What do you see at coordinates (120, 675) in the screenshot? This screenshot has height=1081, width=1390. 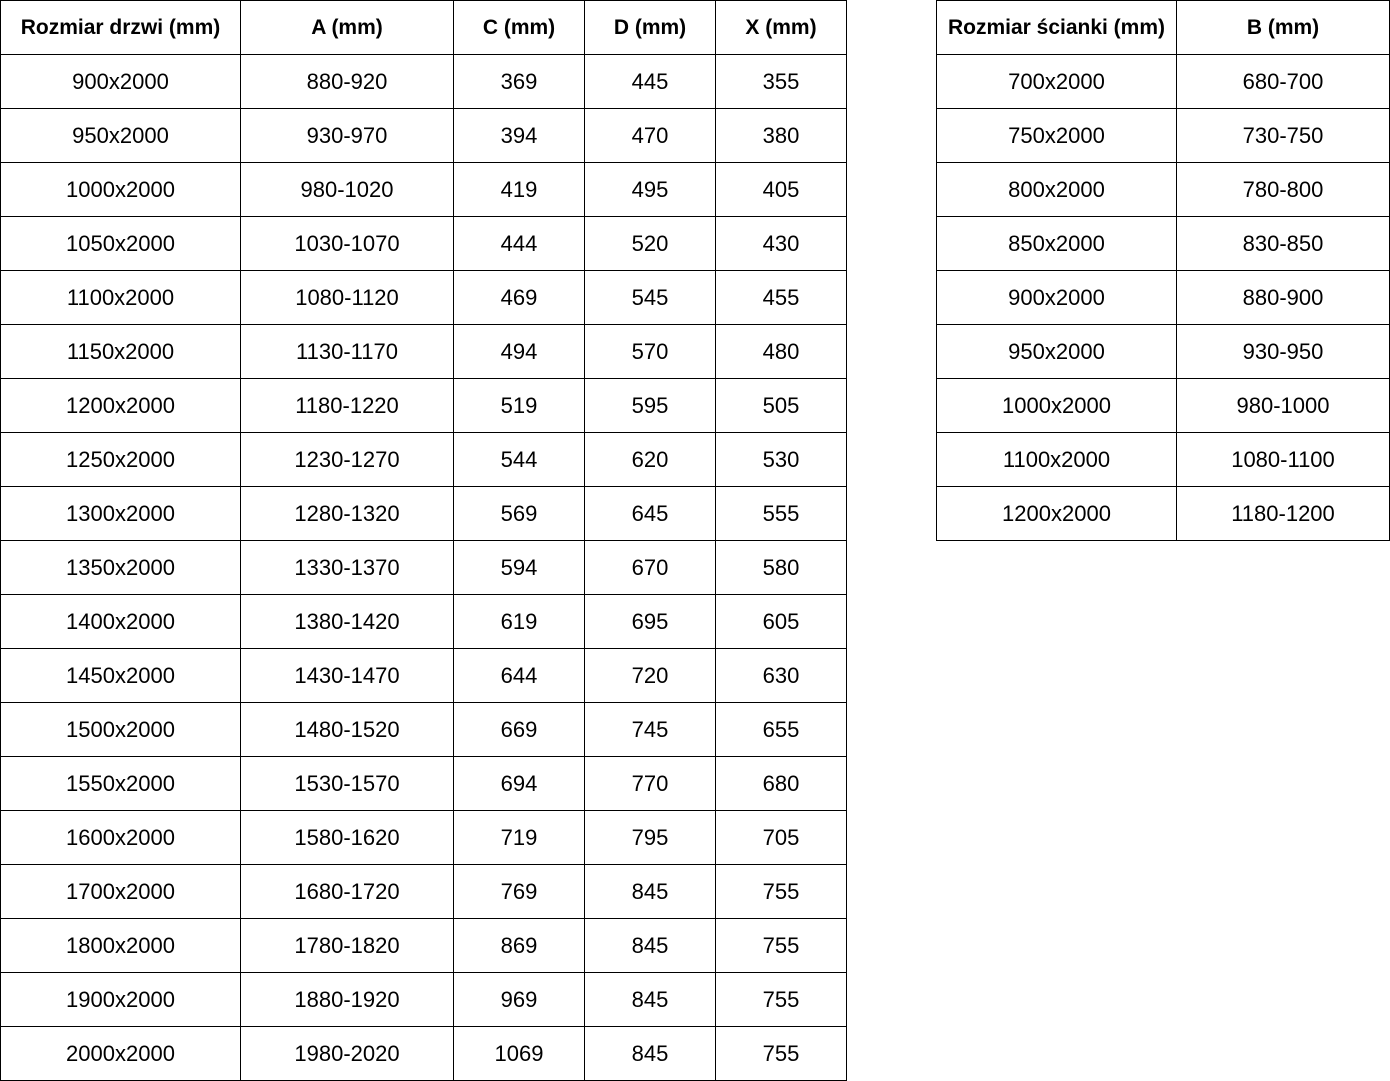 I see `table-cell: 1450x2000` at bounding box center [120, 675].